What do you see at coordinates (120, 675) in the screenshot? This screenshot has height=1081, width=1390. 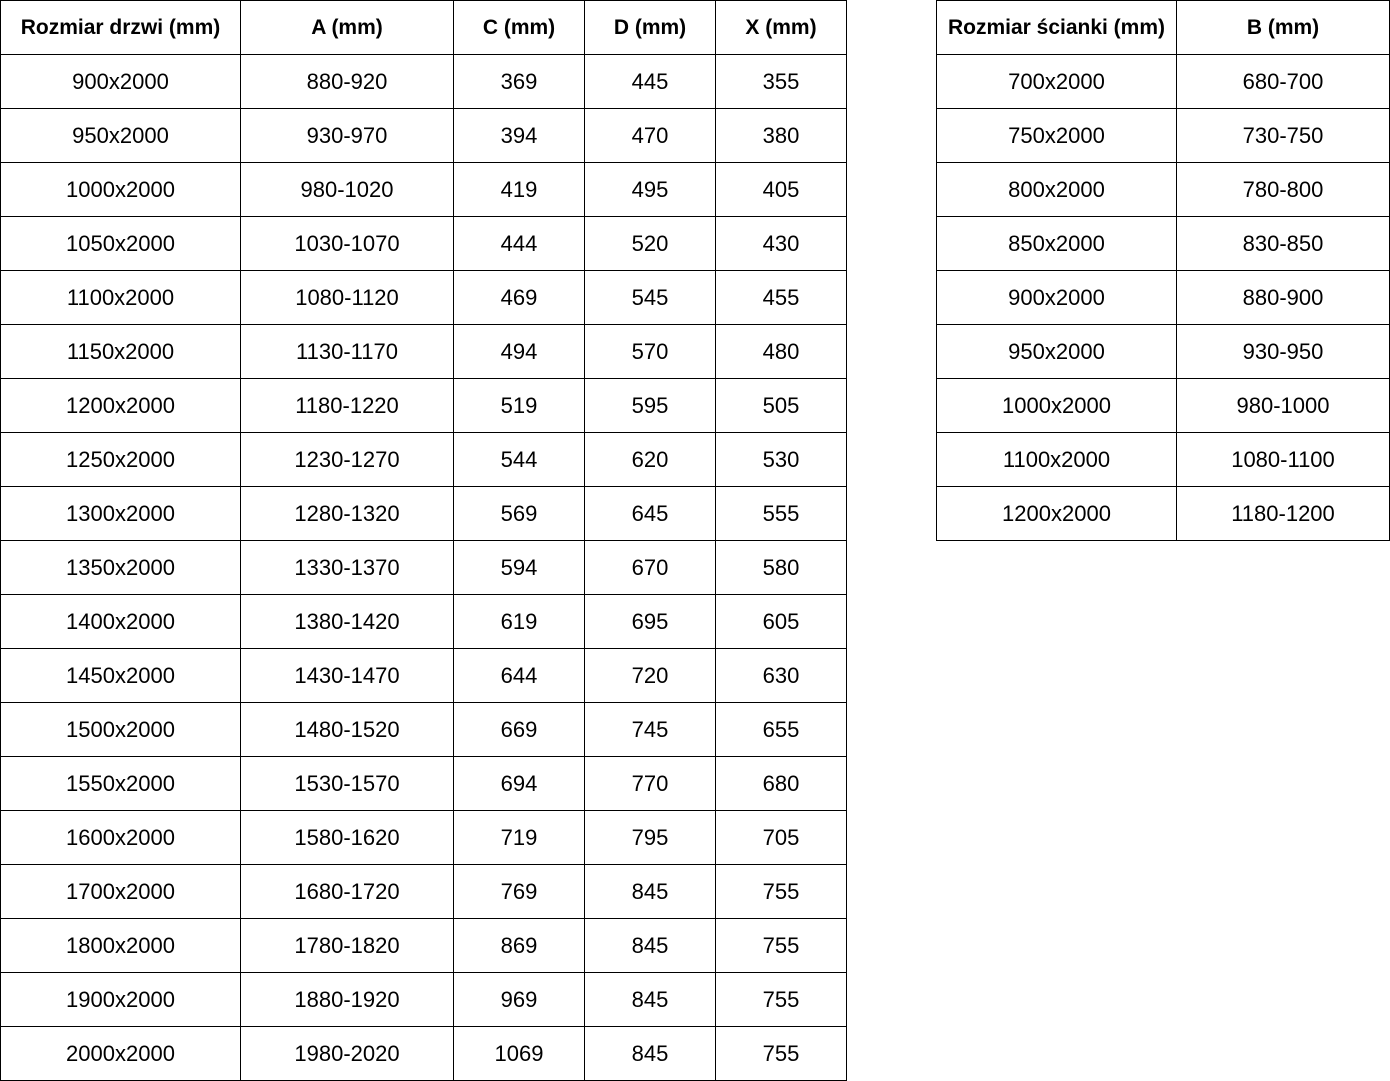 I see `table-cell: 1450x2000` at bounding box center [120, 675].